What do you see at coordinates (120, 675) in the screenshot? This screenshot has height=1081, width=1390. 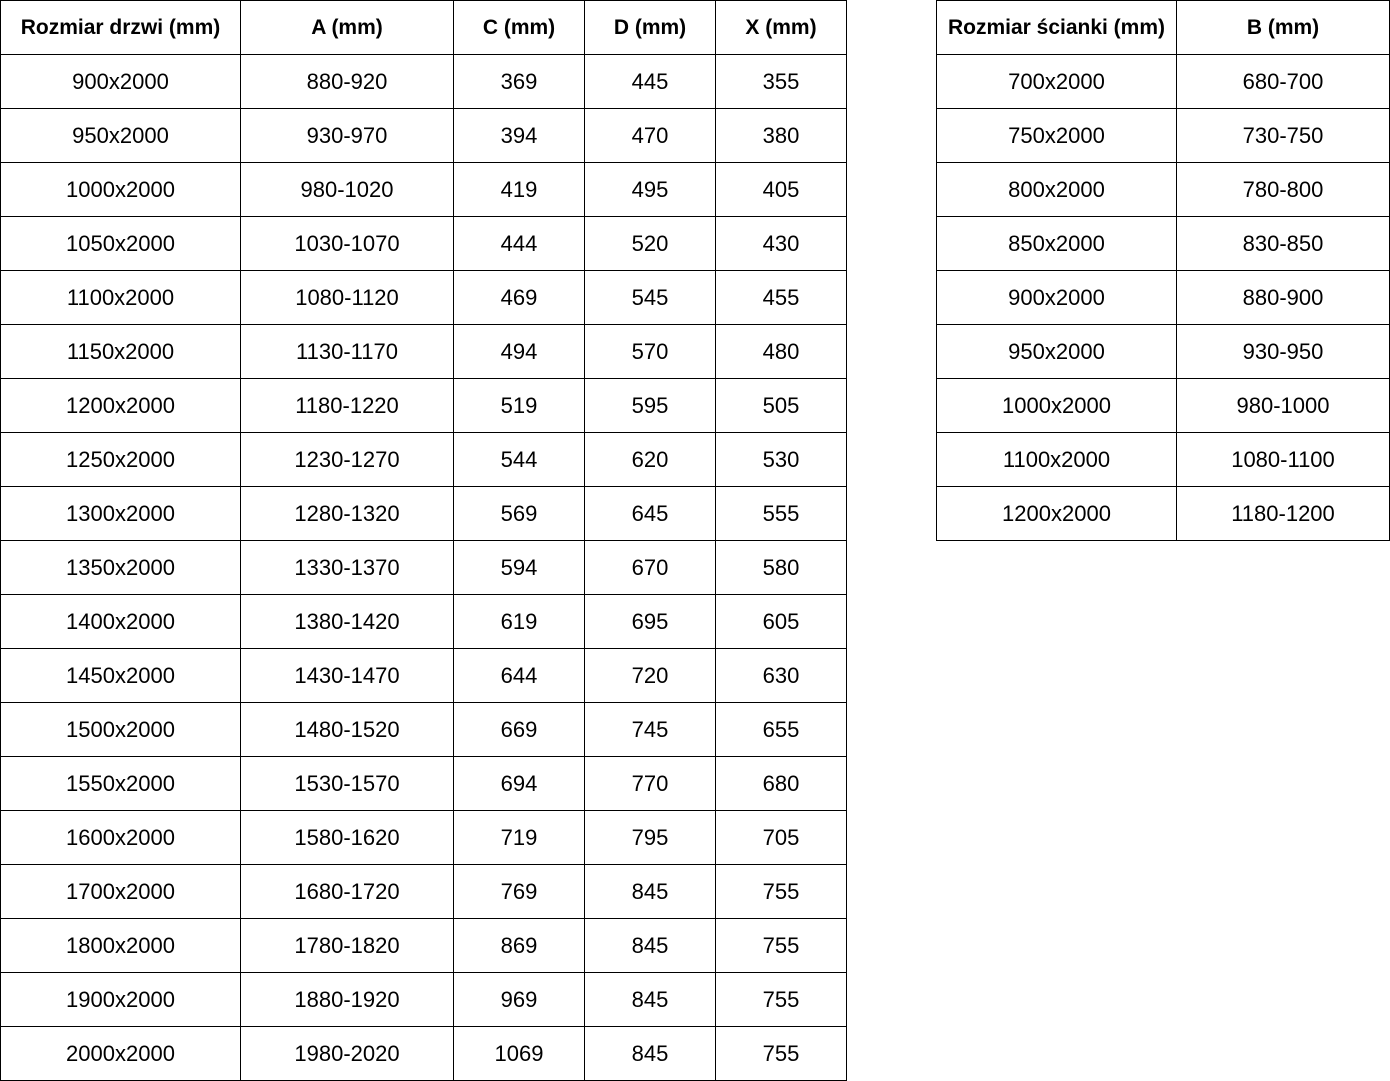 I see `table-cell: 1450x2000` at bounding box center [120, 675].